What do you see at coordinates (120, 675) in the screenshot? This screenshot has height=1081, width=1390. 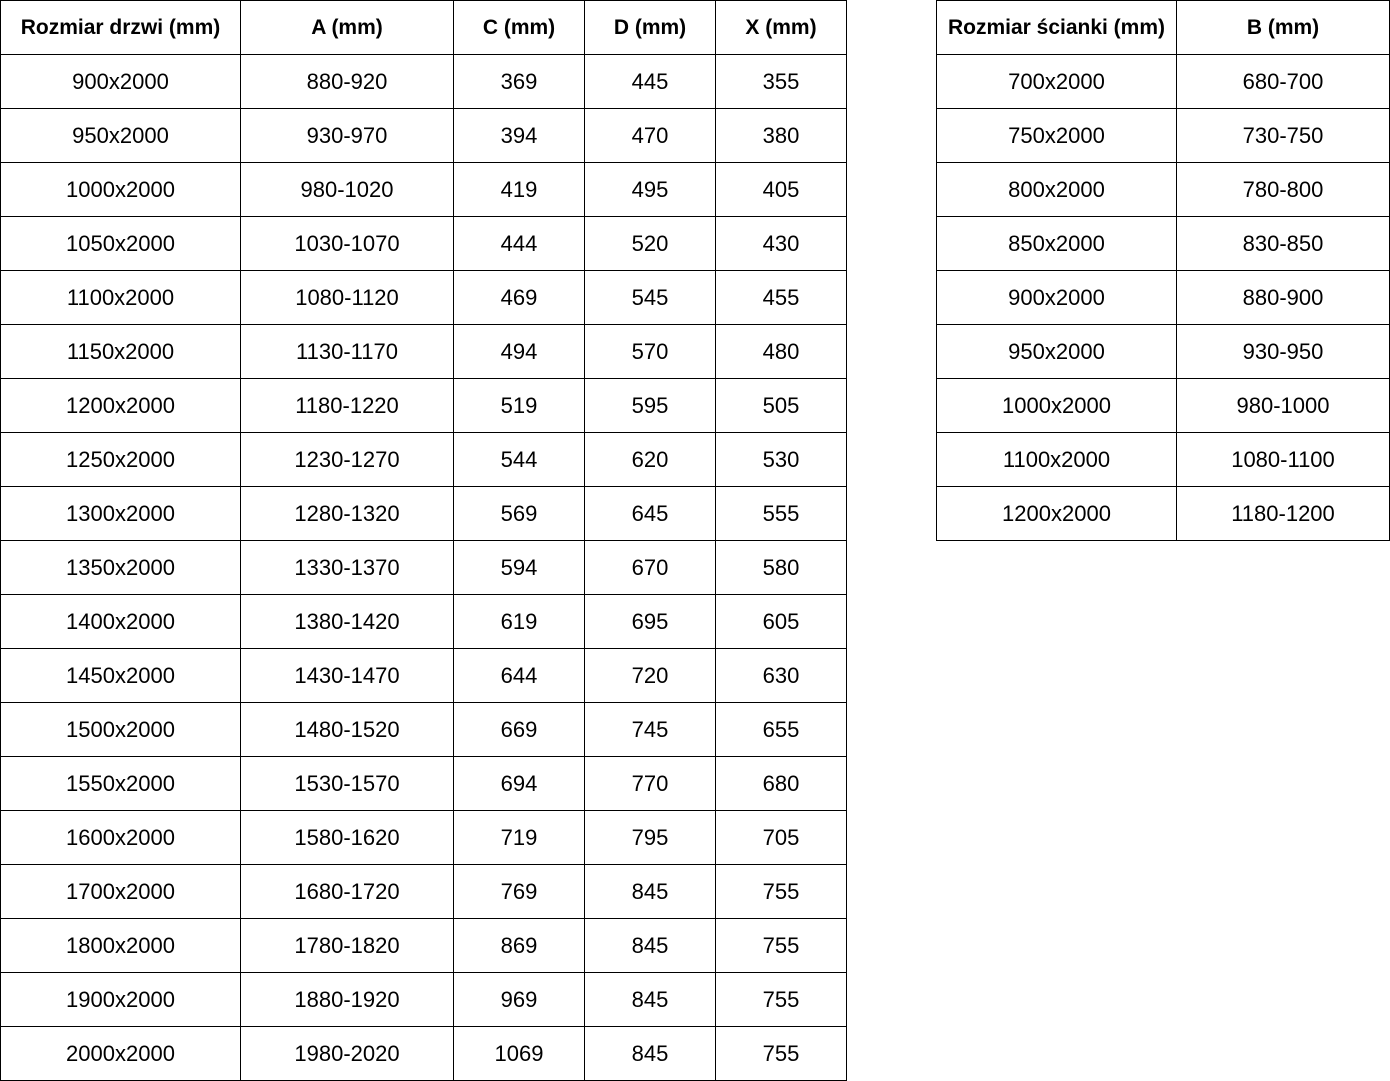 I see `table-cell: 1450x2000` at bounding box center [120, 675].